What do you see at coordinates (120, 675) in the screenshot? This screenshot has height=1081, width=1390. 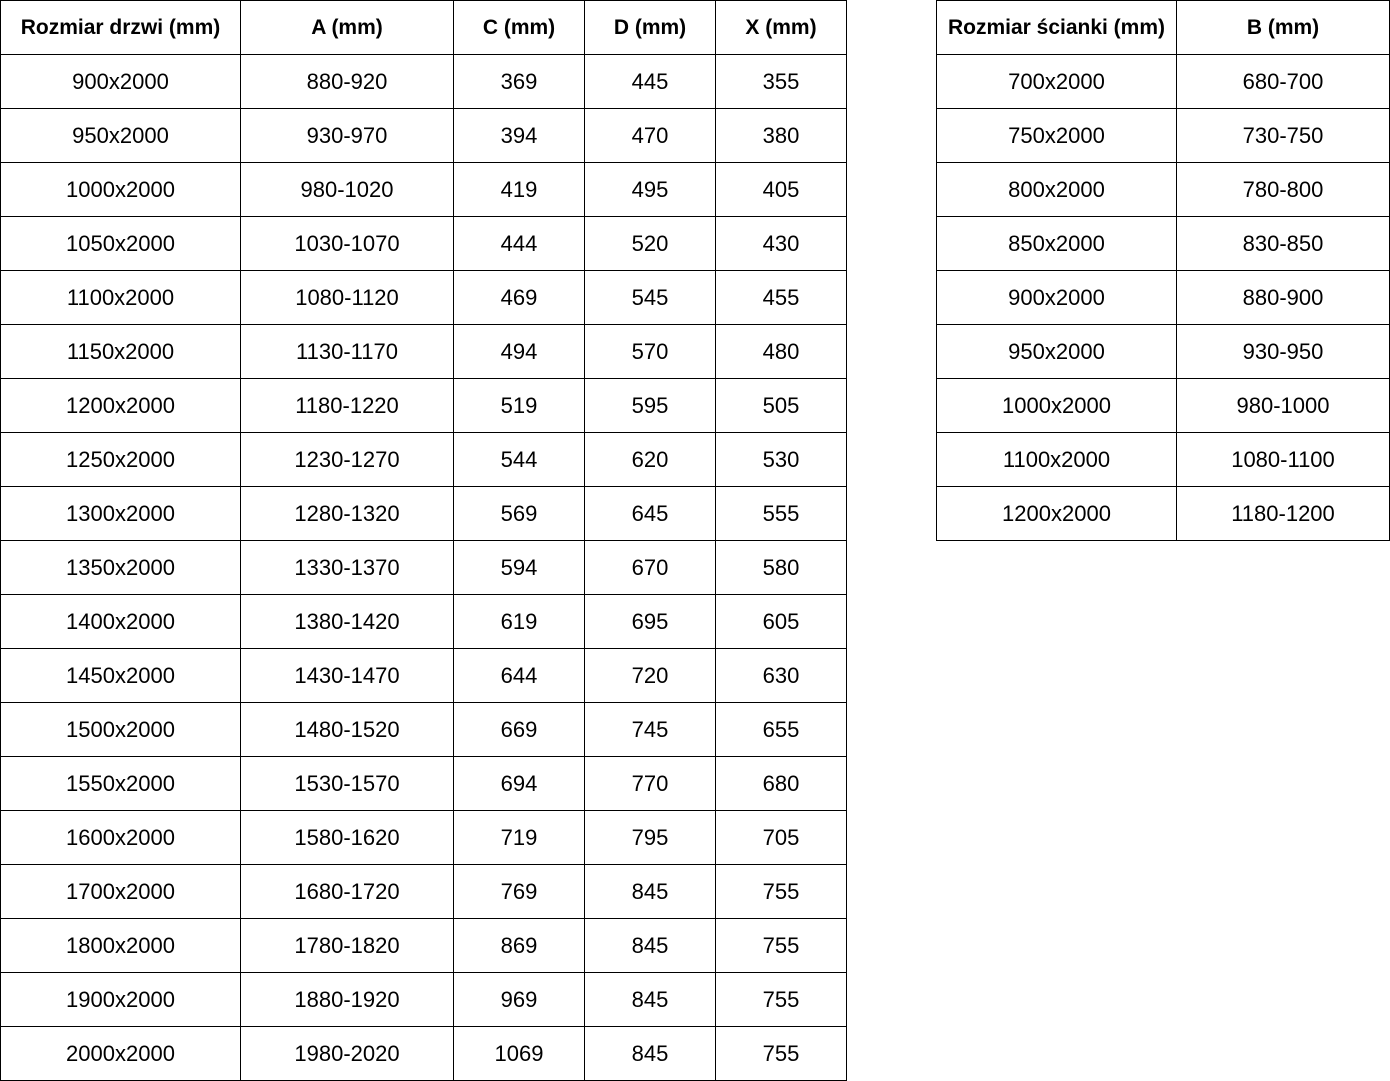 I see `table-cell: 1450x2000` at bounding box center [120, 675].